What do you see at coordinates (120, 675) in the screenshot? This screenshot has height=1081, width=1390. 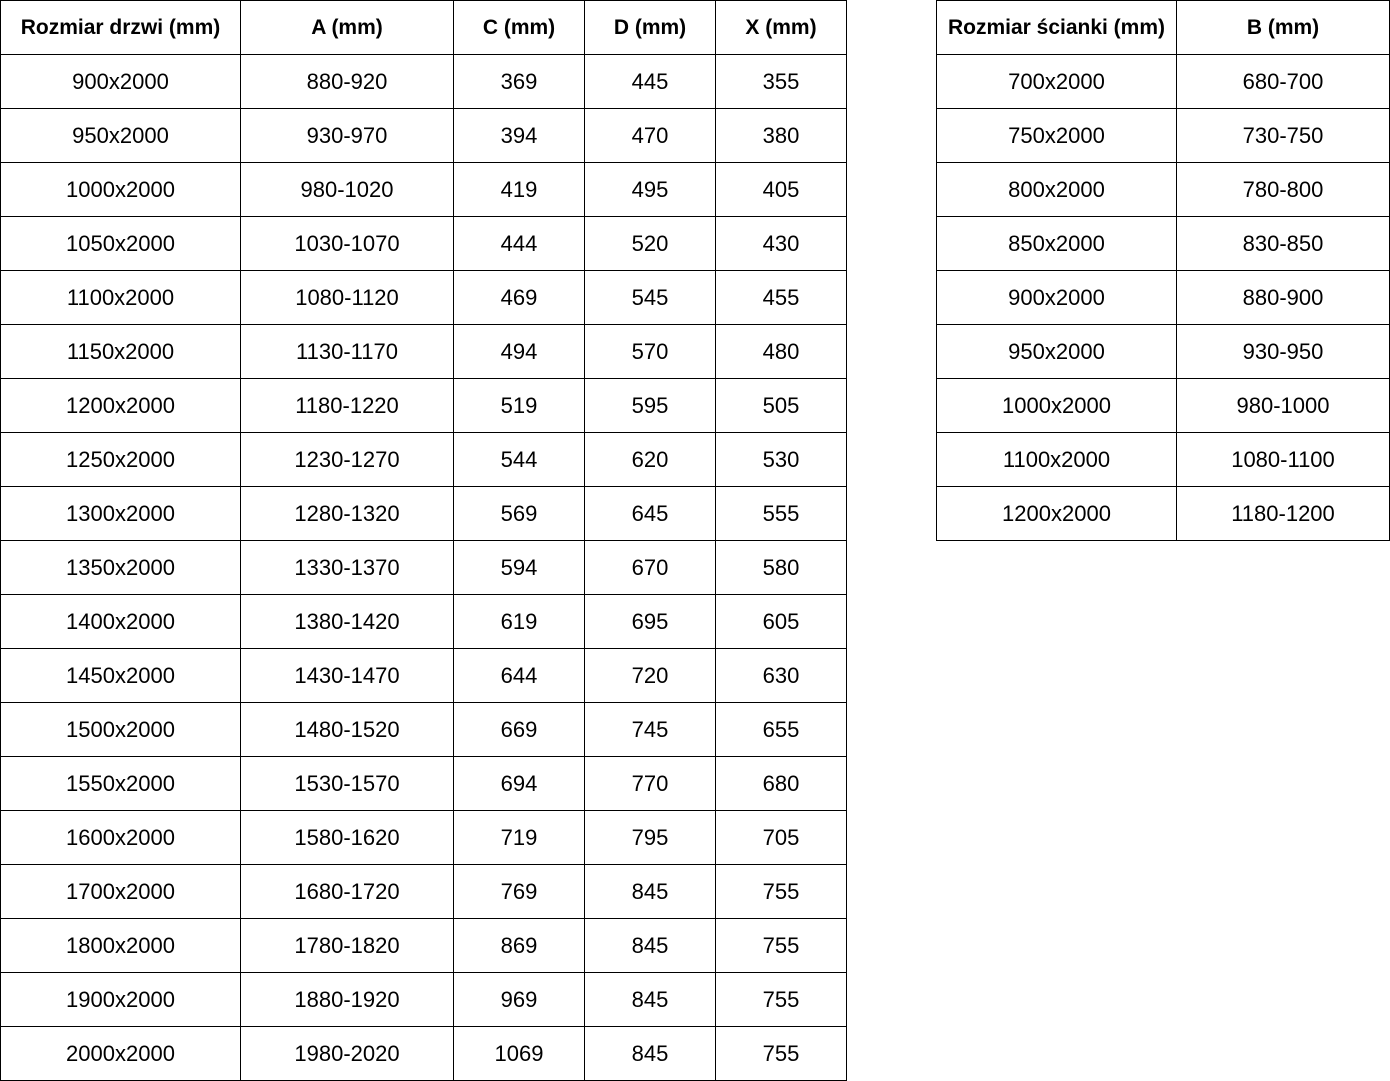 I see `table-cell: 1450x2000` at bounding box center [120, 675].